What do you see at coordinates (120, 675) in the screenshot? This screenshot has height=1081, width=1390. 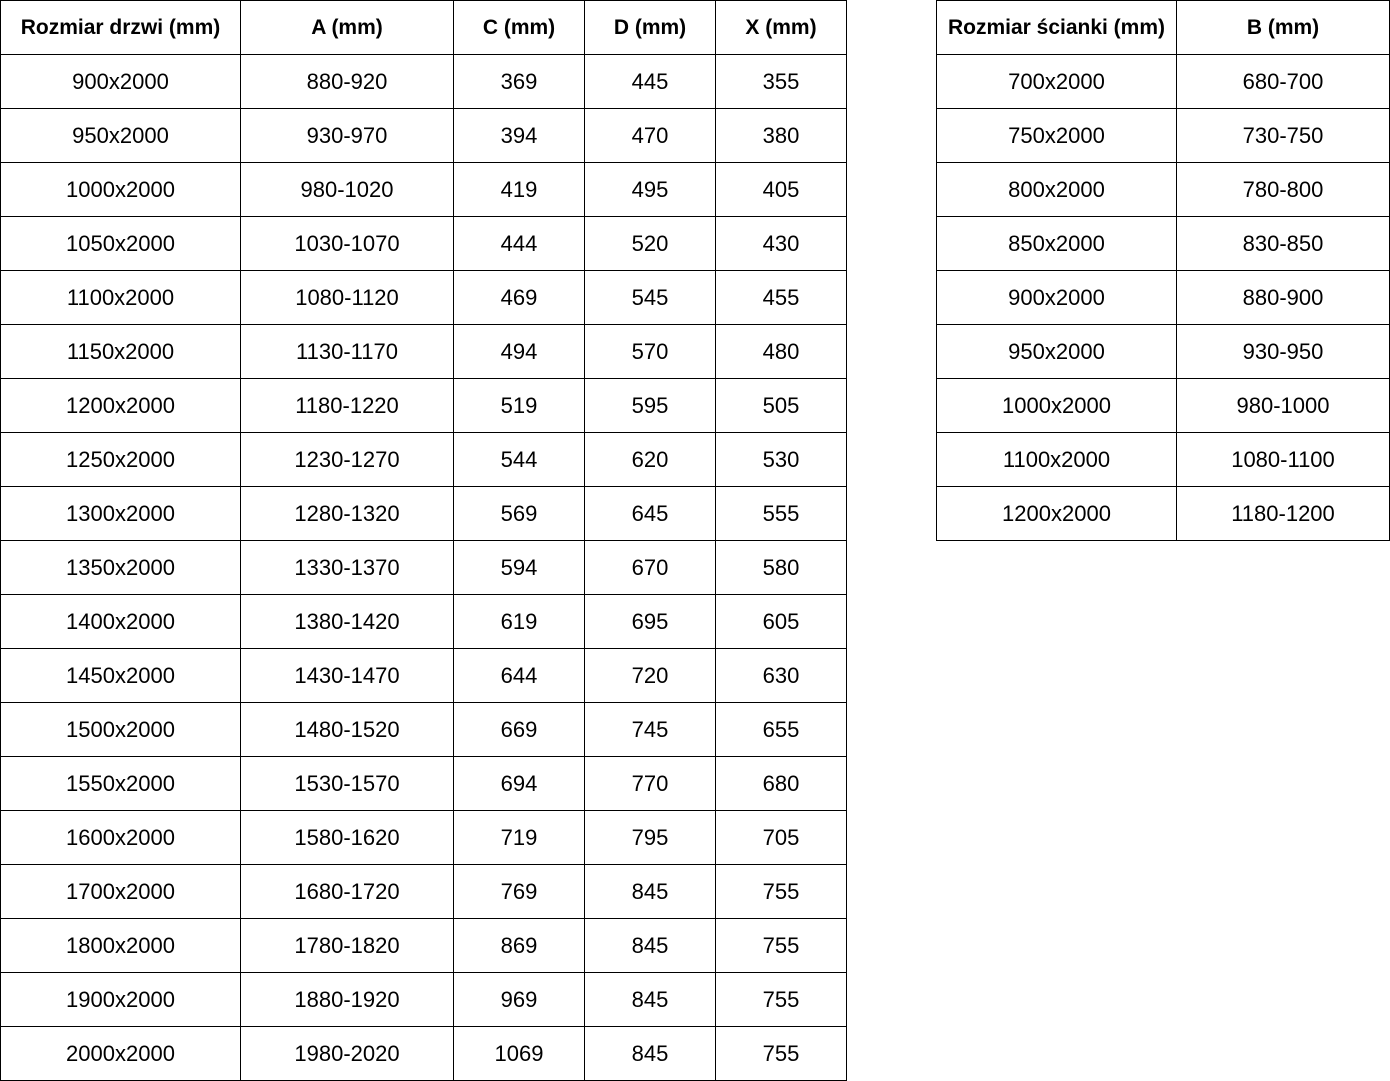 I see `table-cell: 1450x2000` at bounding box center [120, 675].